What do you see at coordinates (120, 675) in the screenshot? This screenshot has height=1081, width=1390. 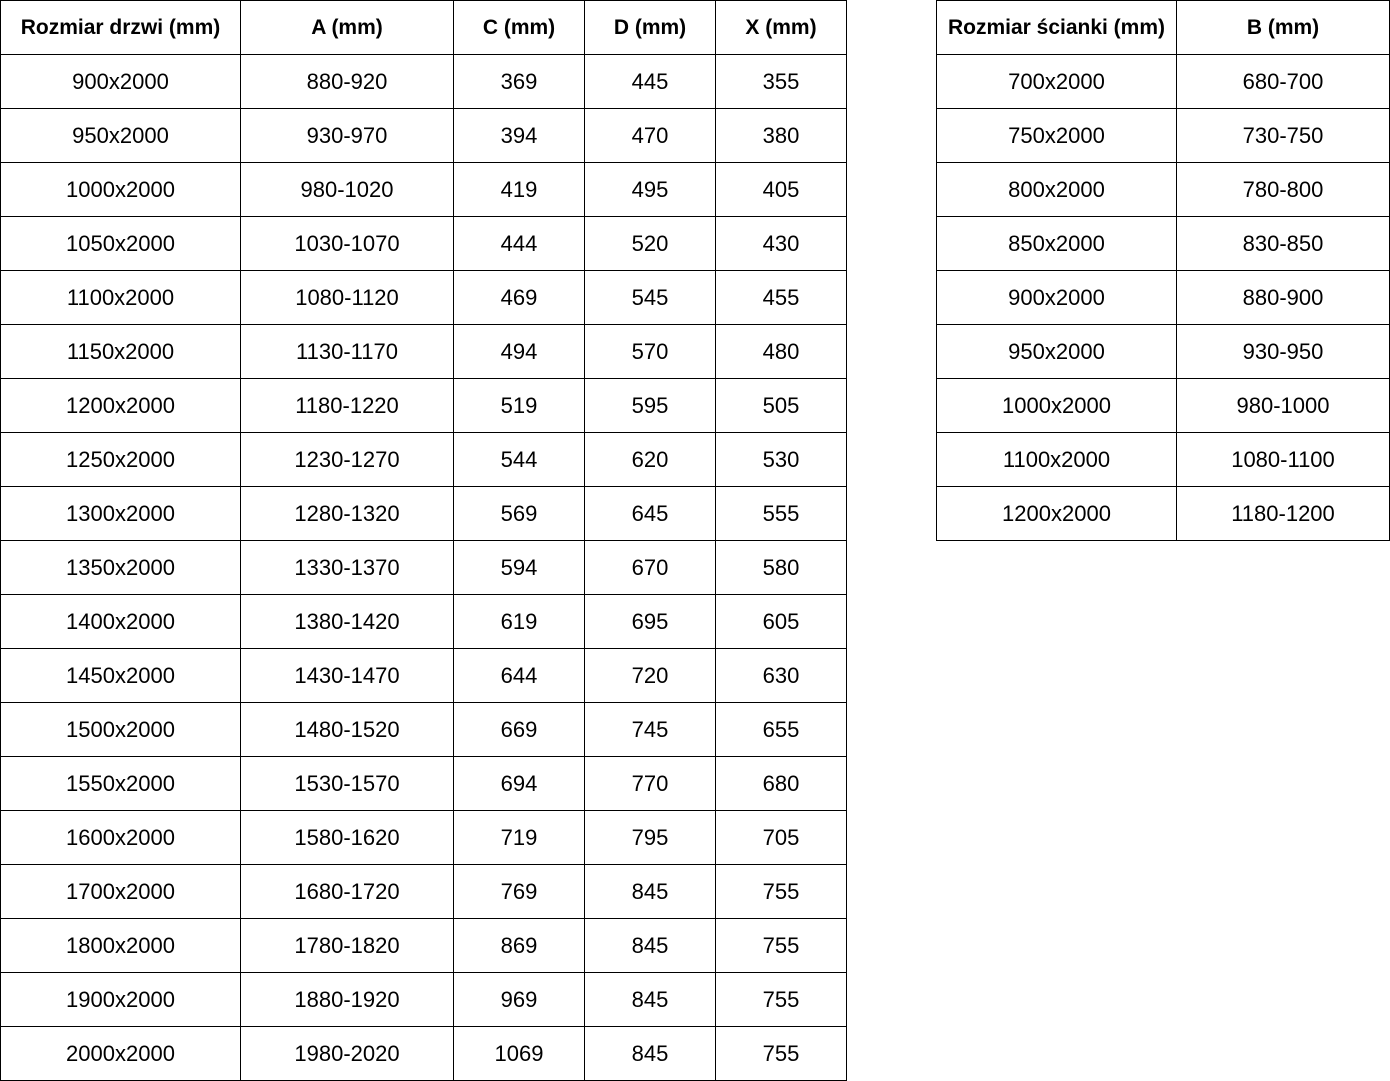 I see `table-cell: 1450x2000` at bounding box center [120, 675].